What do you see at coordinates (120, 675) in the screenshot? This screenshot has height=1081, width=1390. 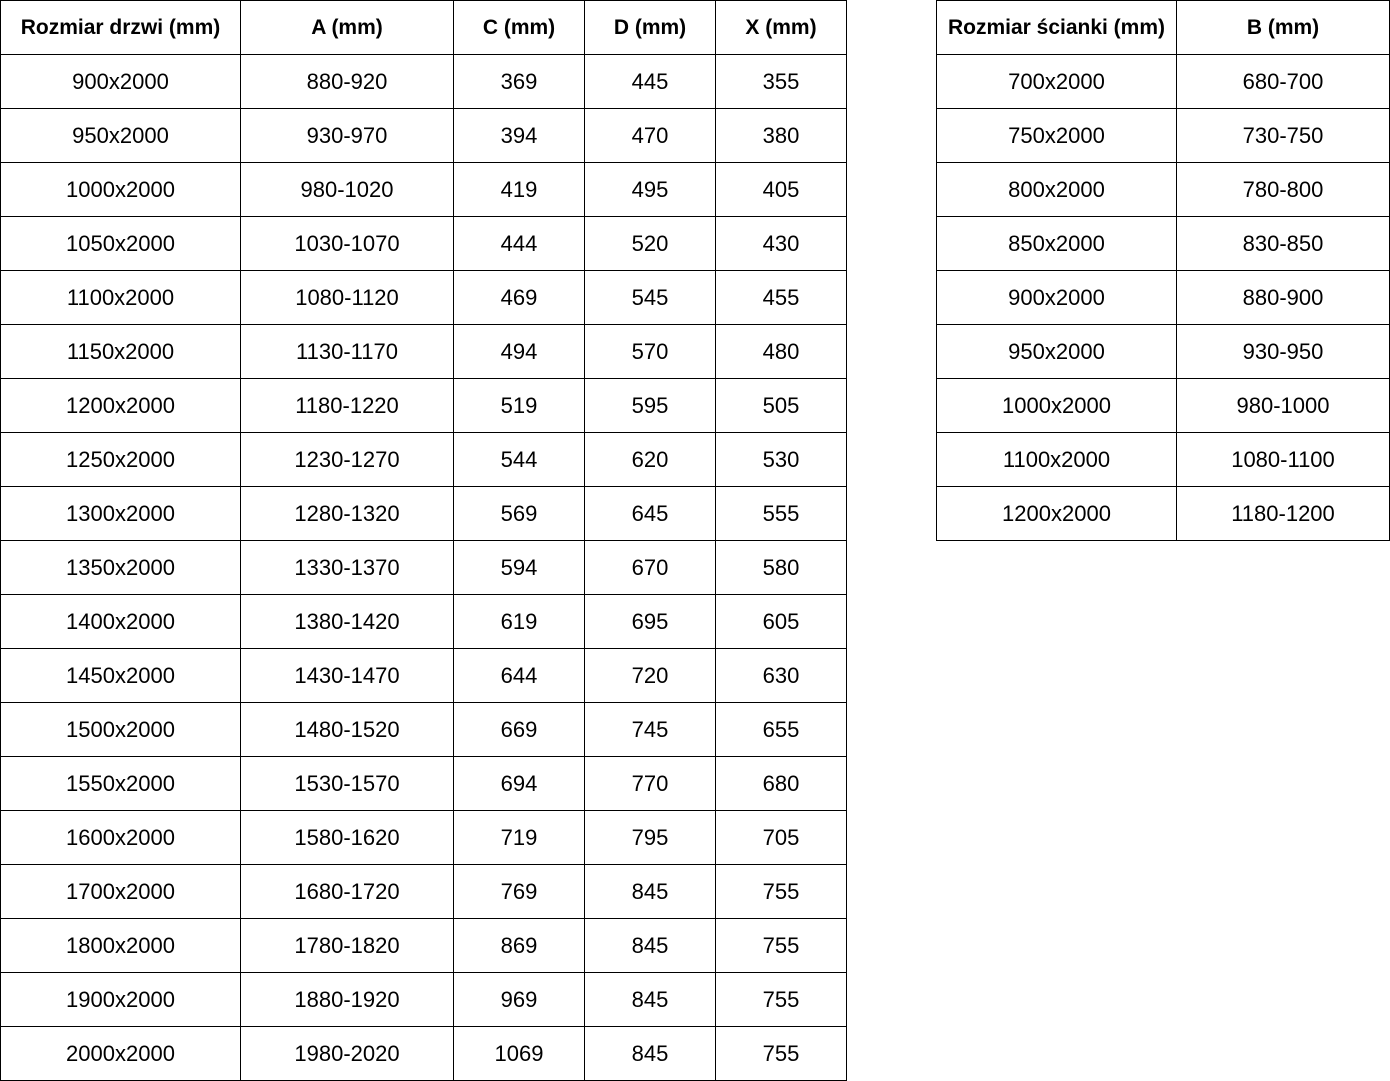 I see `table-cell: 1450x2000` at bounding box center [120, 675].